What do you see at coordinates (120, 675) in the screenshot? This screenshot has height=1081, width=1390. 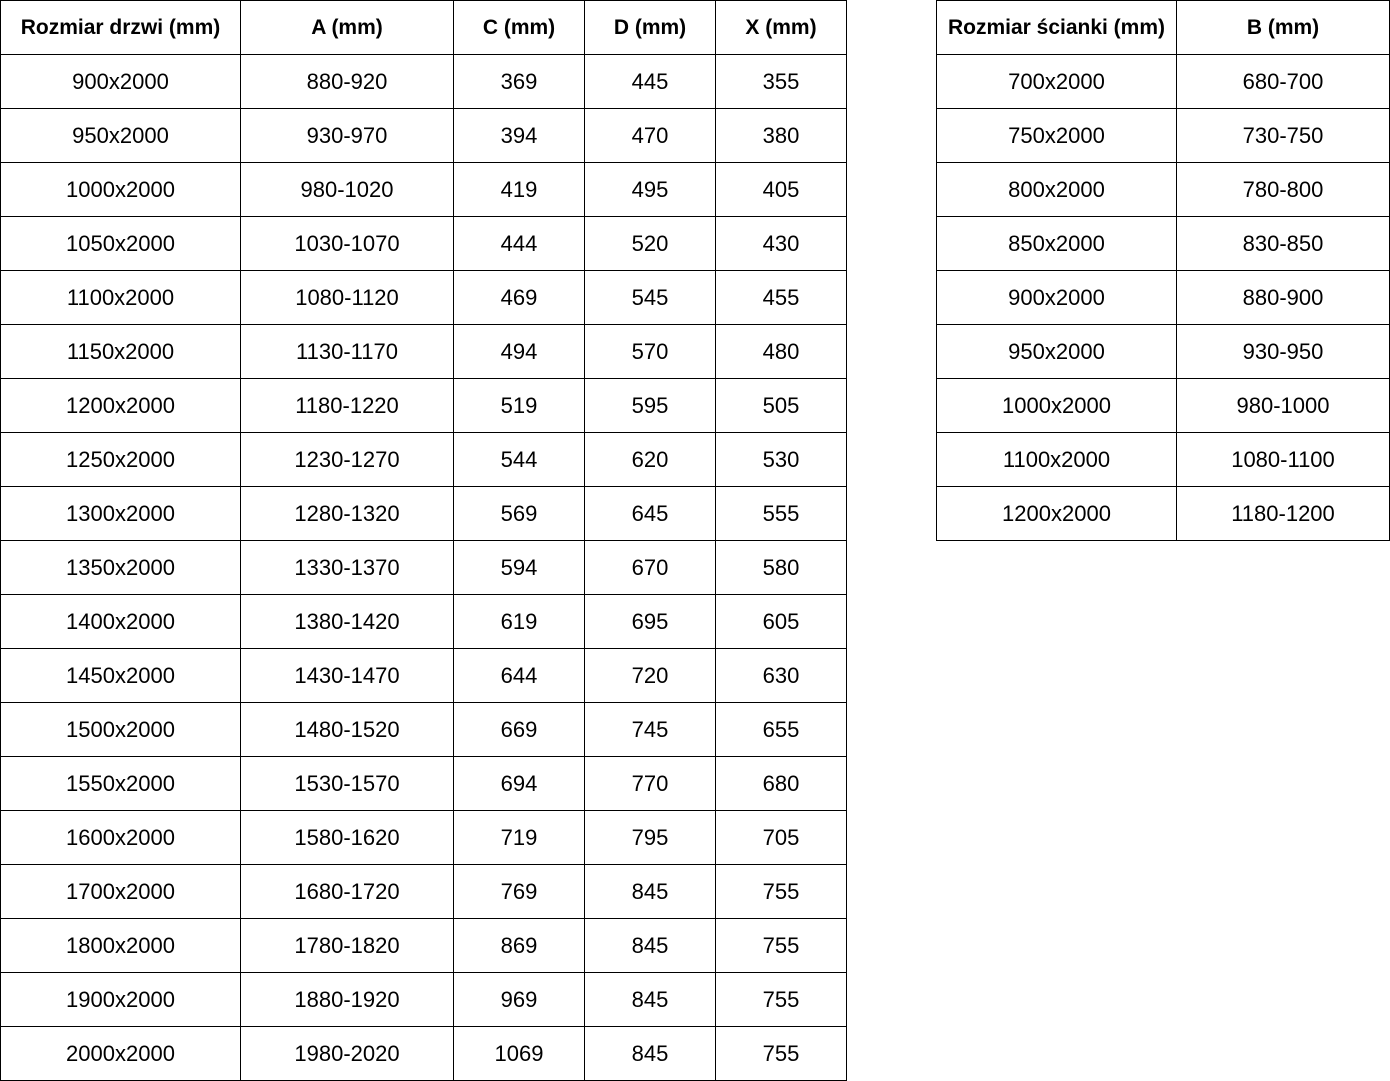 I see `table-cell: 1450x2000` at bounding box center [120, 675].